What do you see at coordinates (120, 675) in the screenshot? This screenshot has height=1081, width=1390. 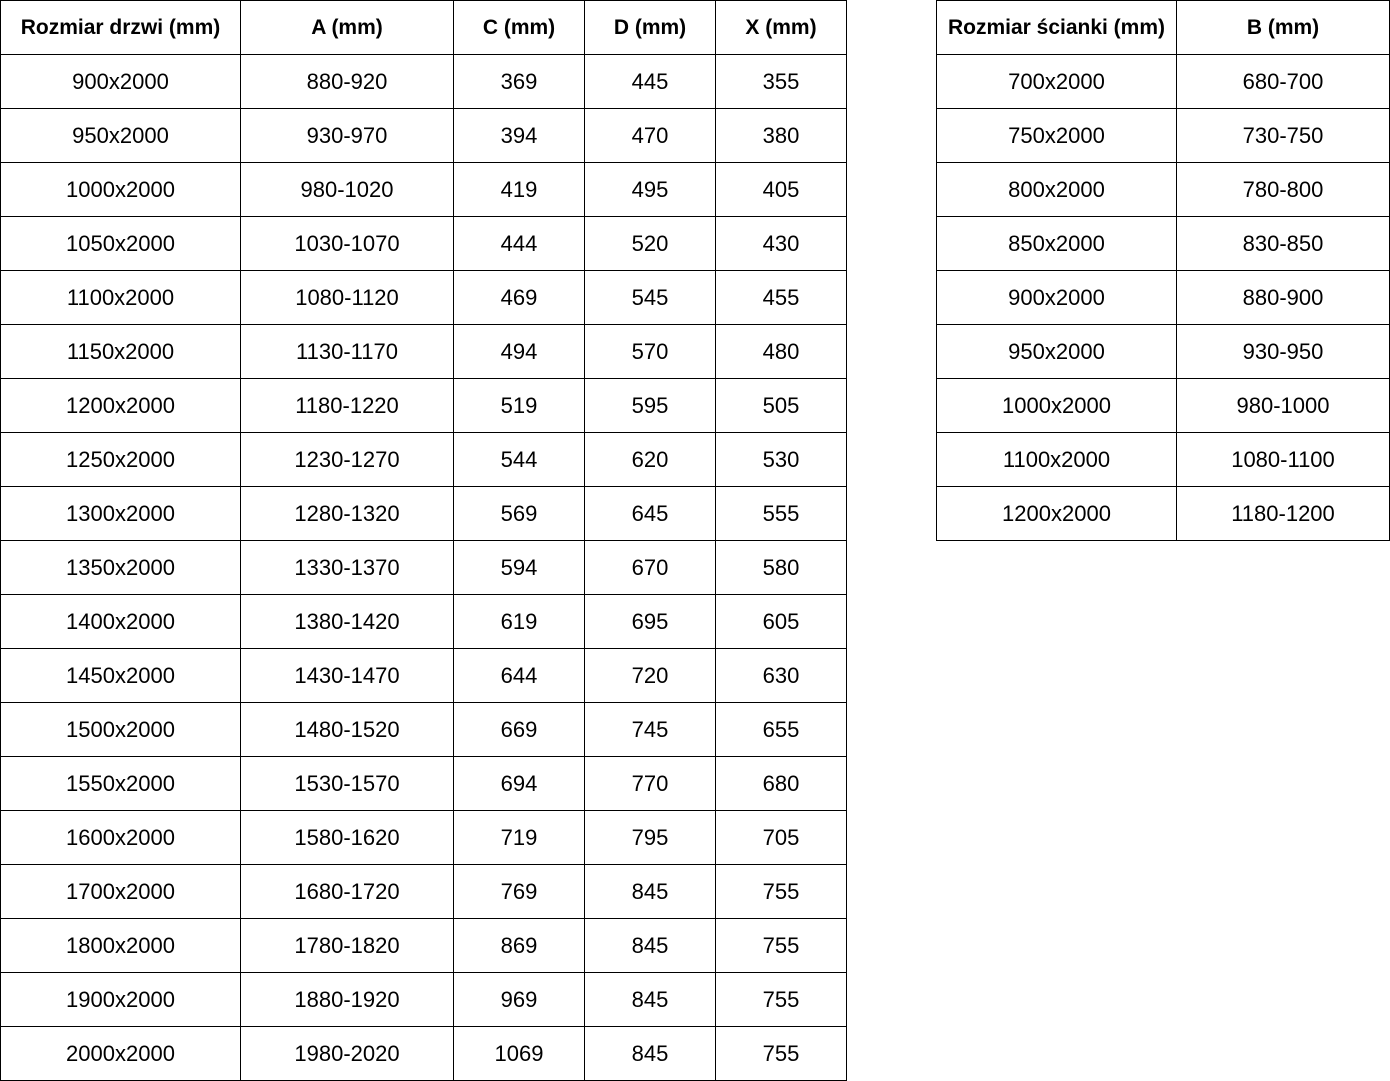 I see `table-cell: 1450x2000` at bounding box center [120, 675].